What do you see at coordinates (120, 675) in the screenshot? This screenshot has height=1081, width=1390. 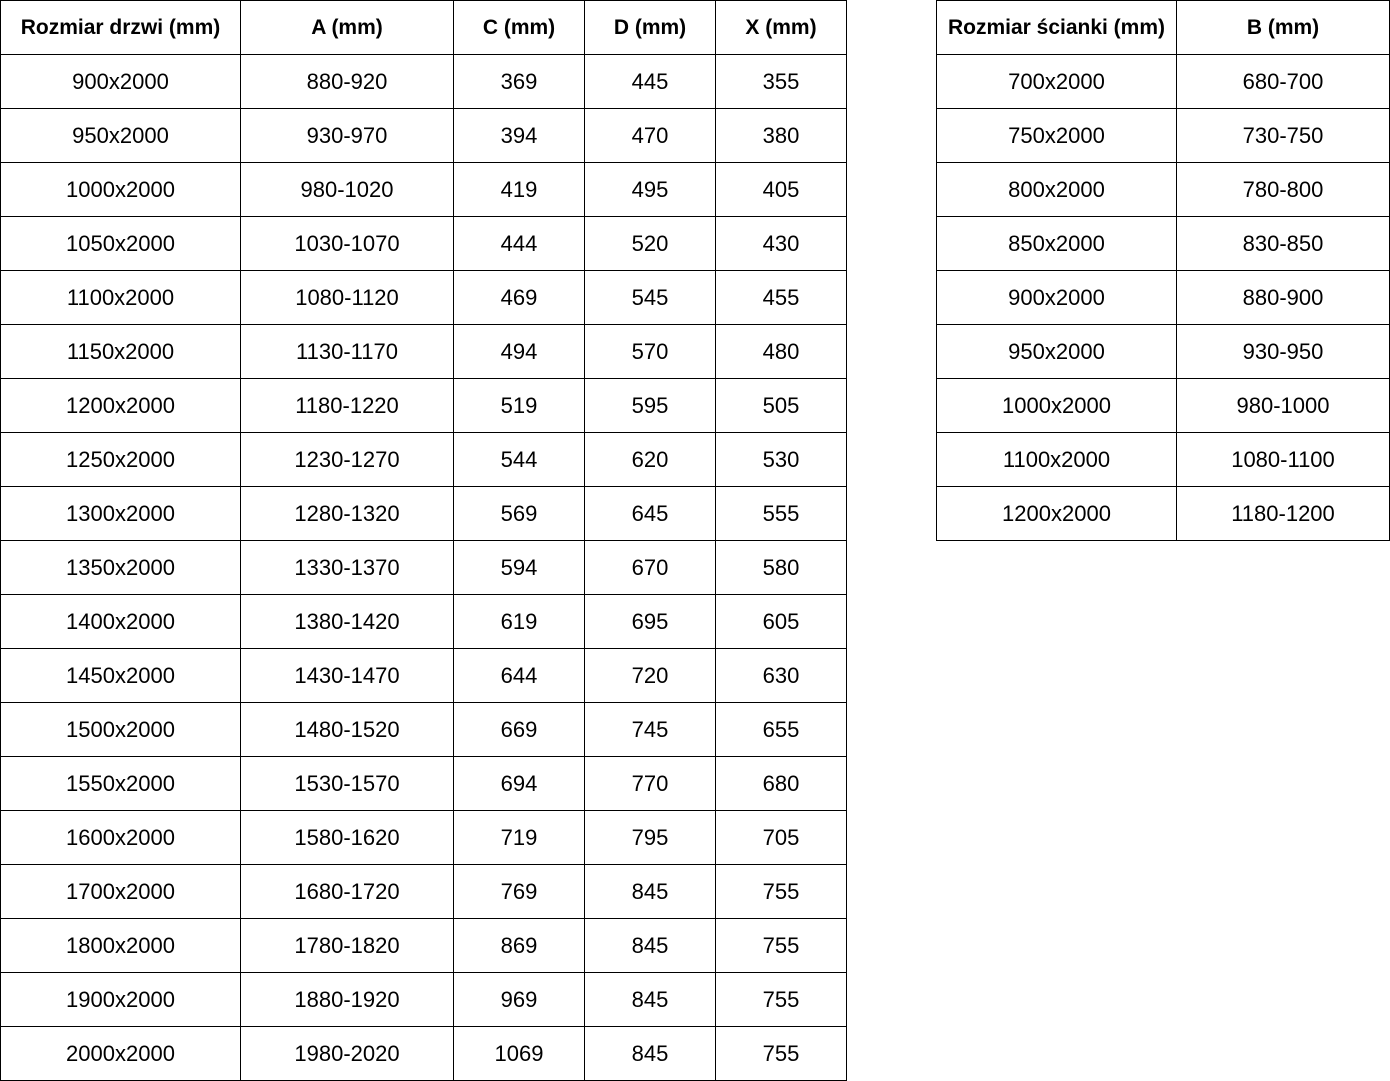 I see `table-cell: 1450x2000` at bounding box center [120, 675].